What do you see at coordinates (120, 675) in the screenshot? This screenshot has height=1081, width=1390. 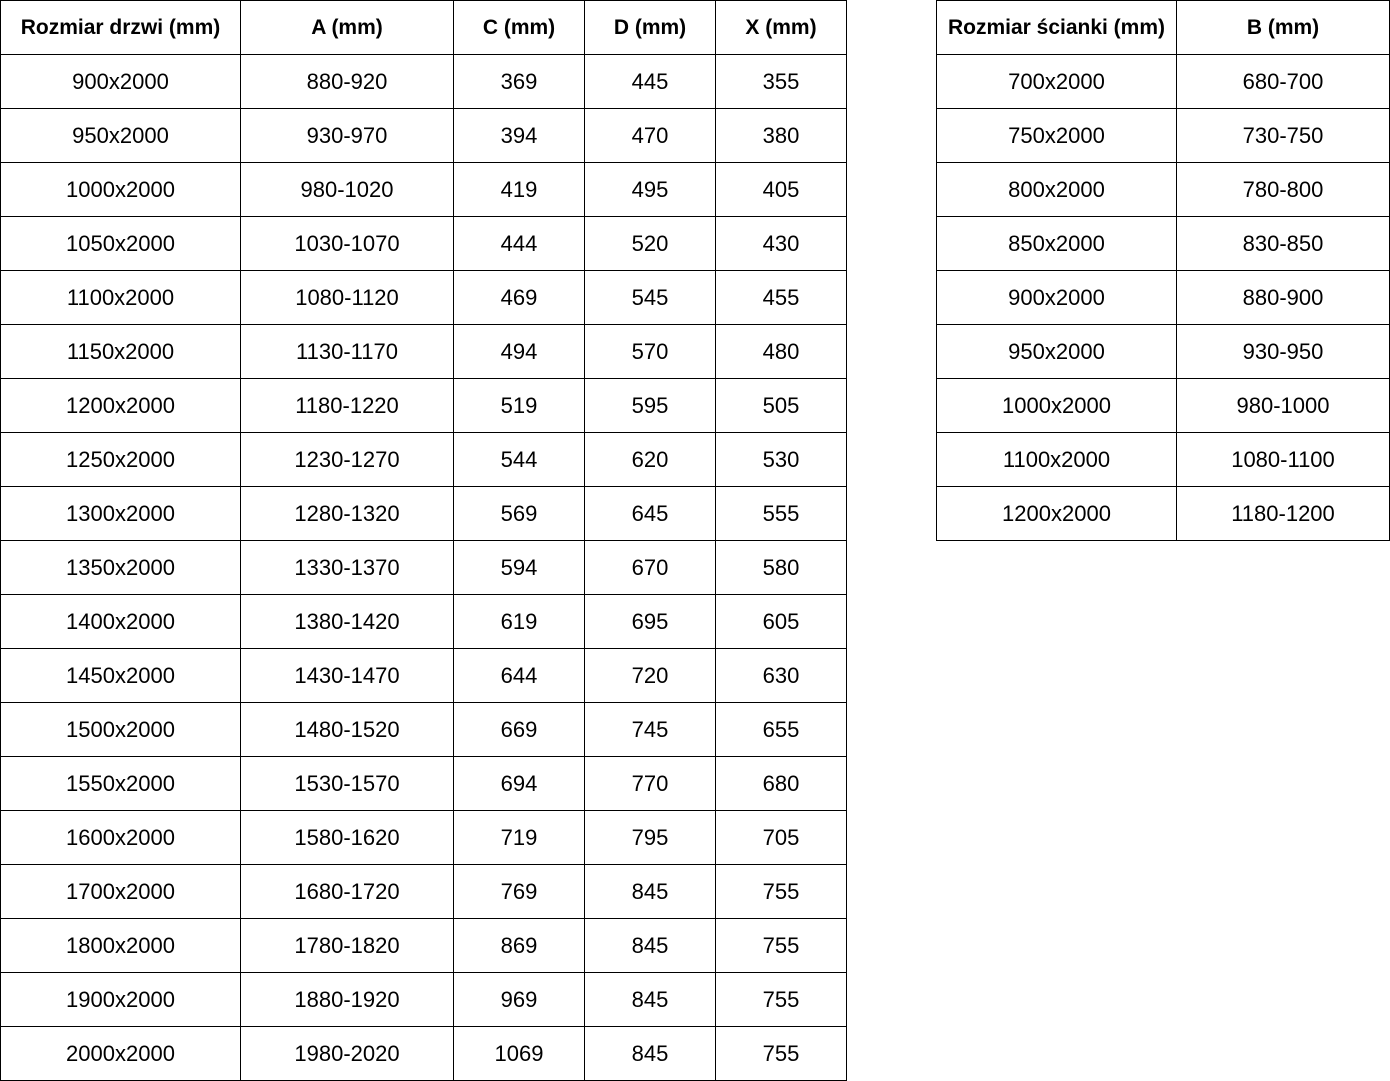 I see `table-cell: 1450x2000` at bounding box center [120, 675].